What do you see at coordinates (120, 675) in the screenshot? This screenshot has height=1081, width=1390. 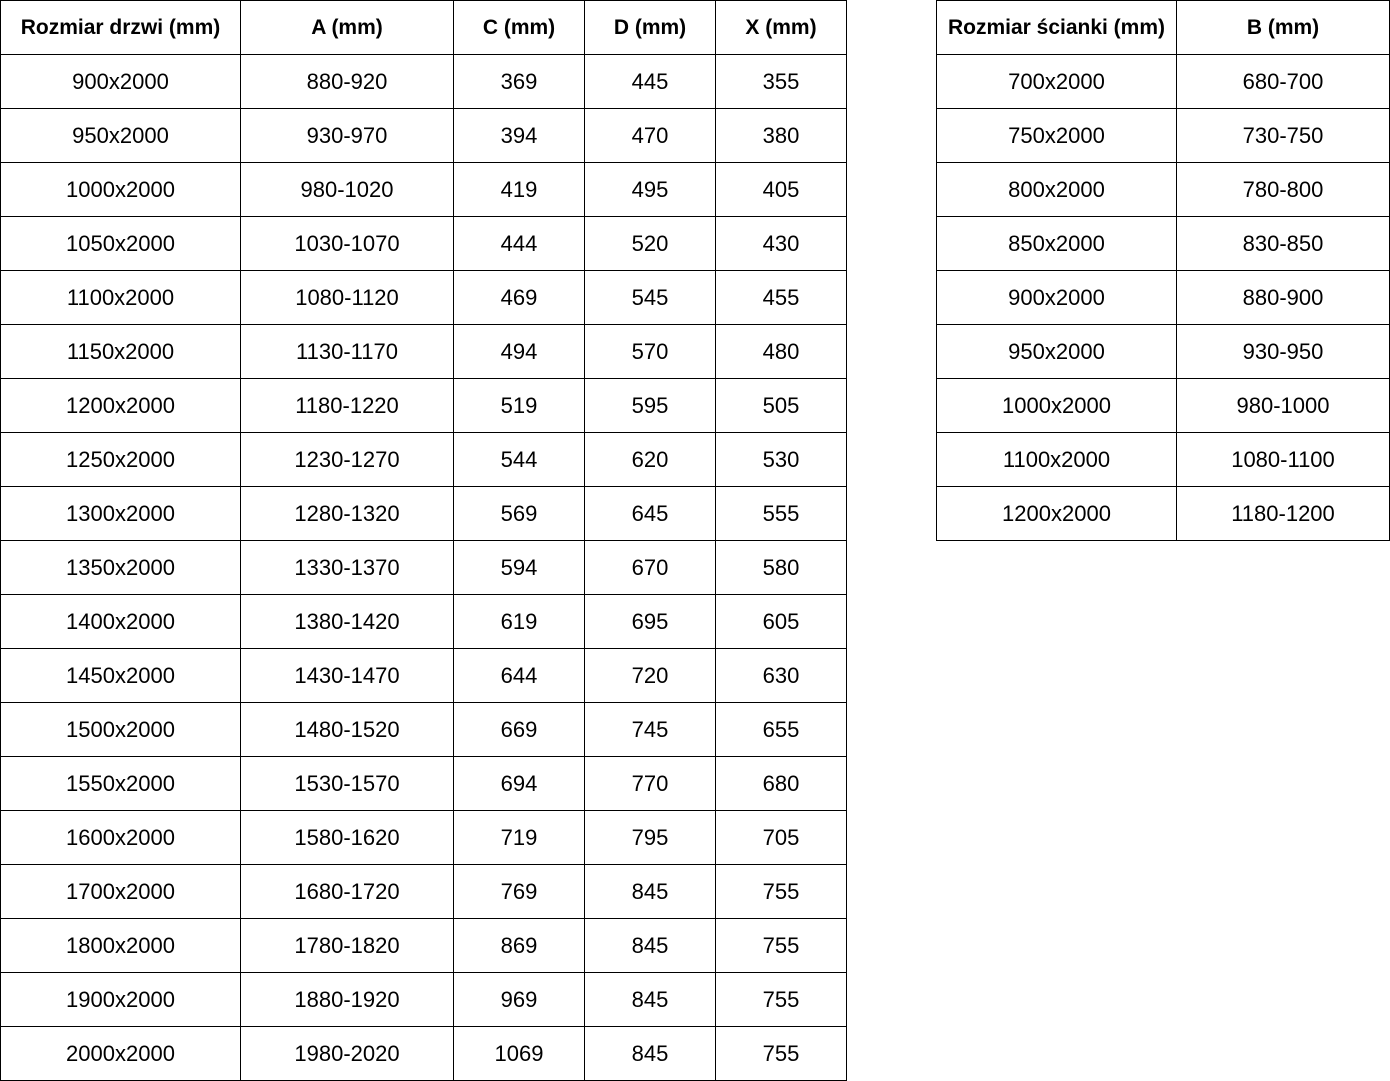 I see `table-cell: 1450x2000` at bounding box center [120, 675].